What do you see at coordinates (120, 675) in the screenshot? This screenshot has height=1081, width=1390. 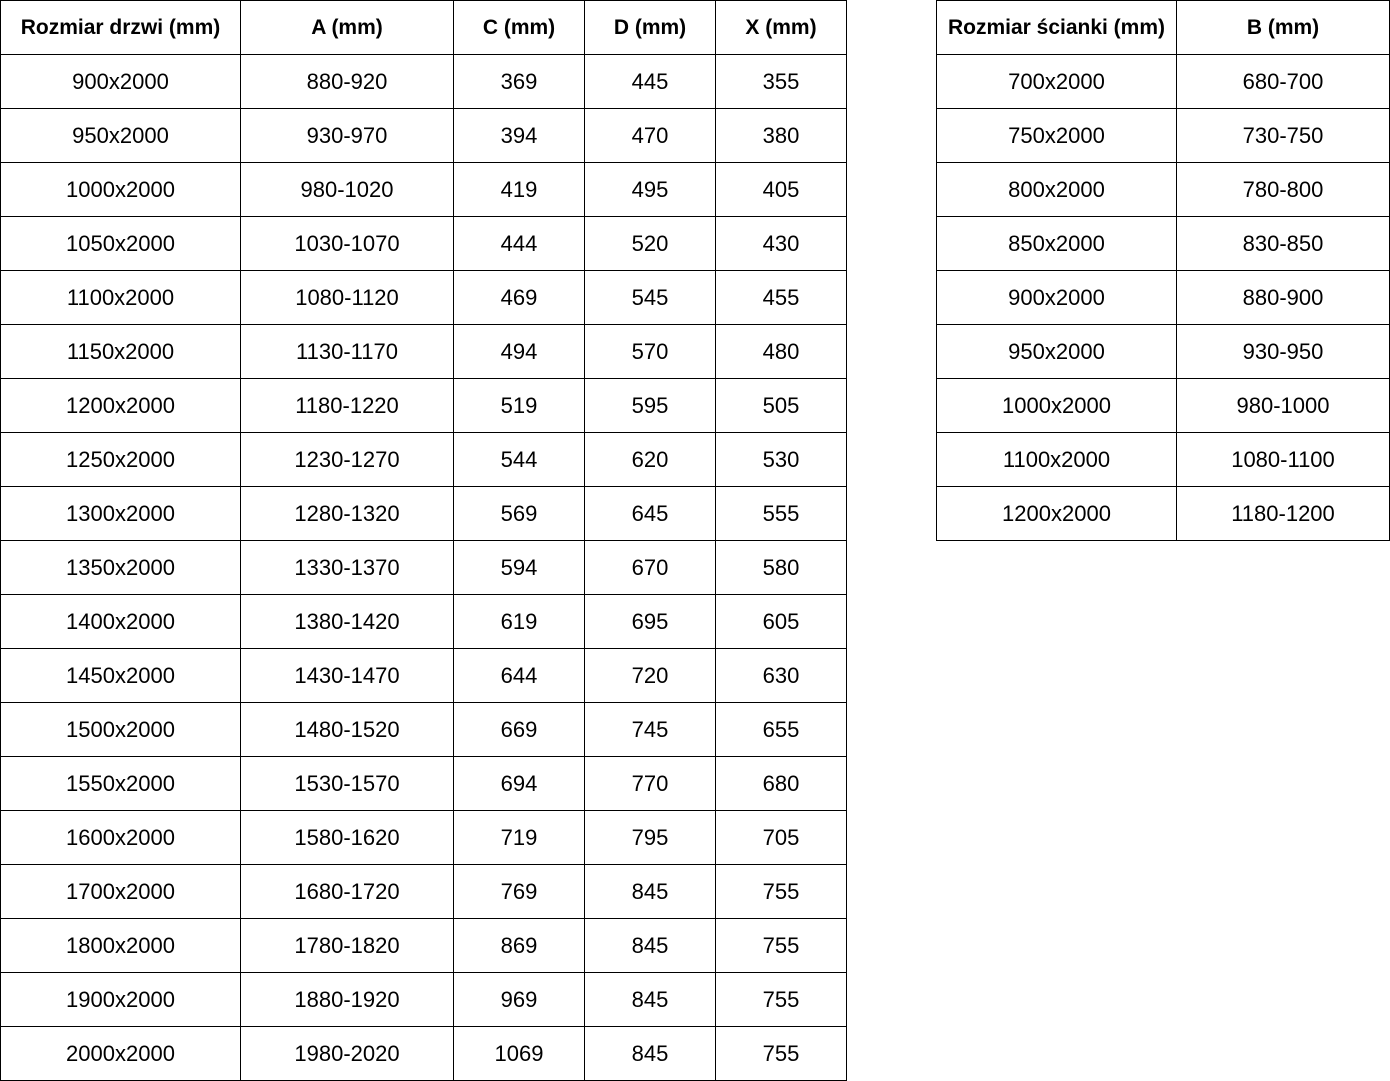 I see `table-cell: 1450x2000` at bounding box center [120, 675].